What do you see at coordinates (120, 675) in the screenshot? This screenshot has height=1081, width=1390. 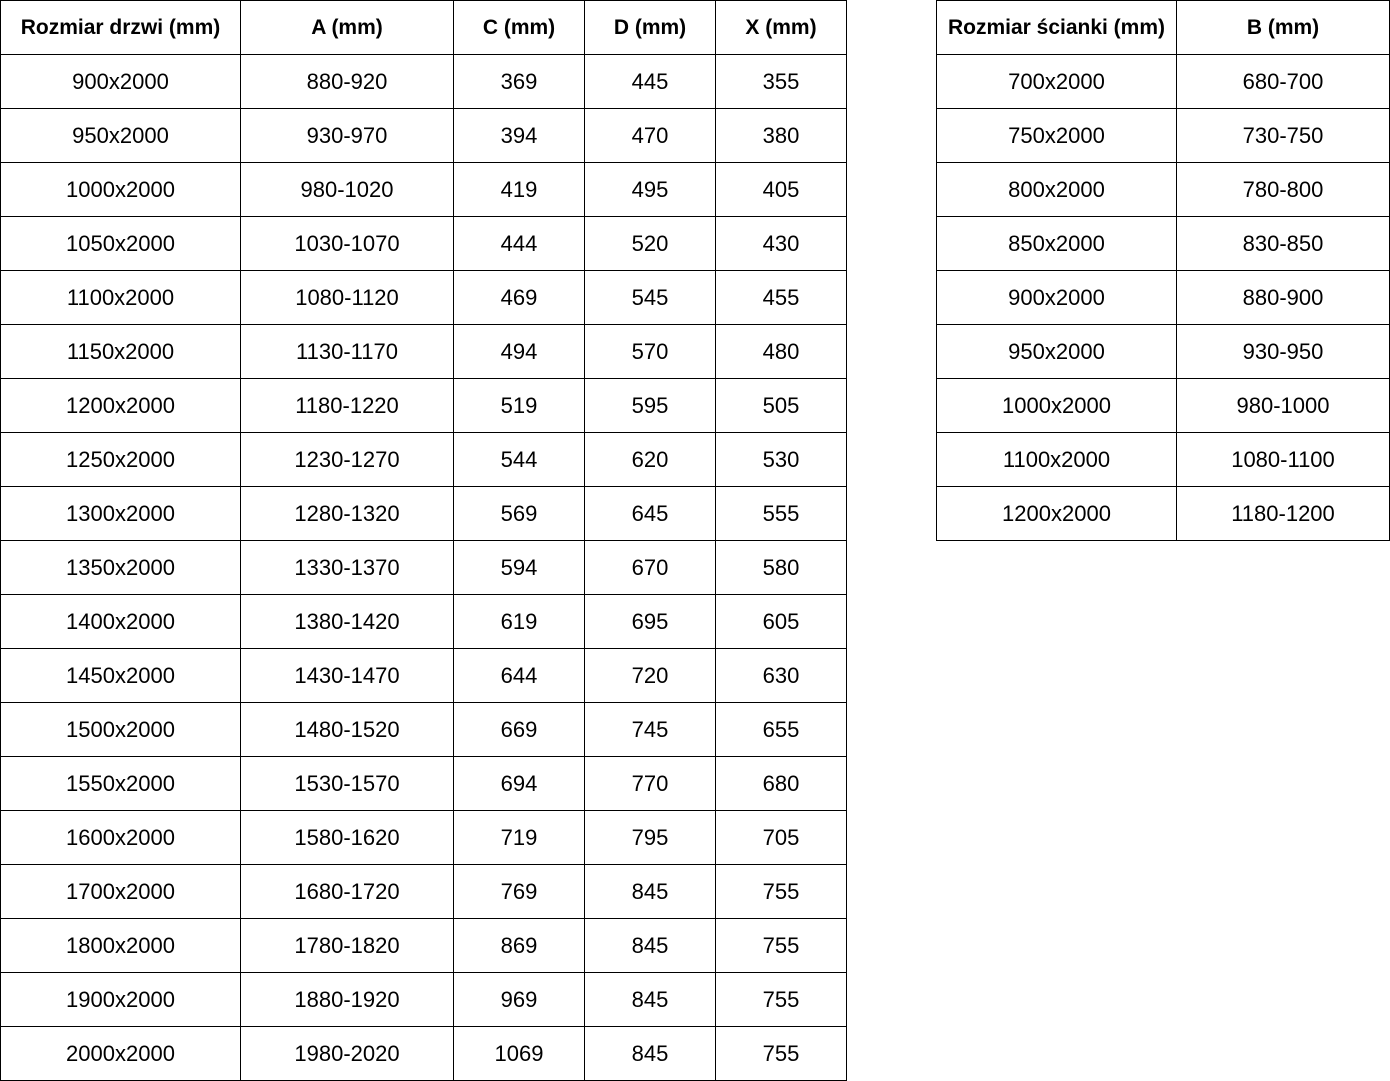 I see `table-cell: 1450x2000` at bounding box center [120, 675].